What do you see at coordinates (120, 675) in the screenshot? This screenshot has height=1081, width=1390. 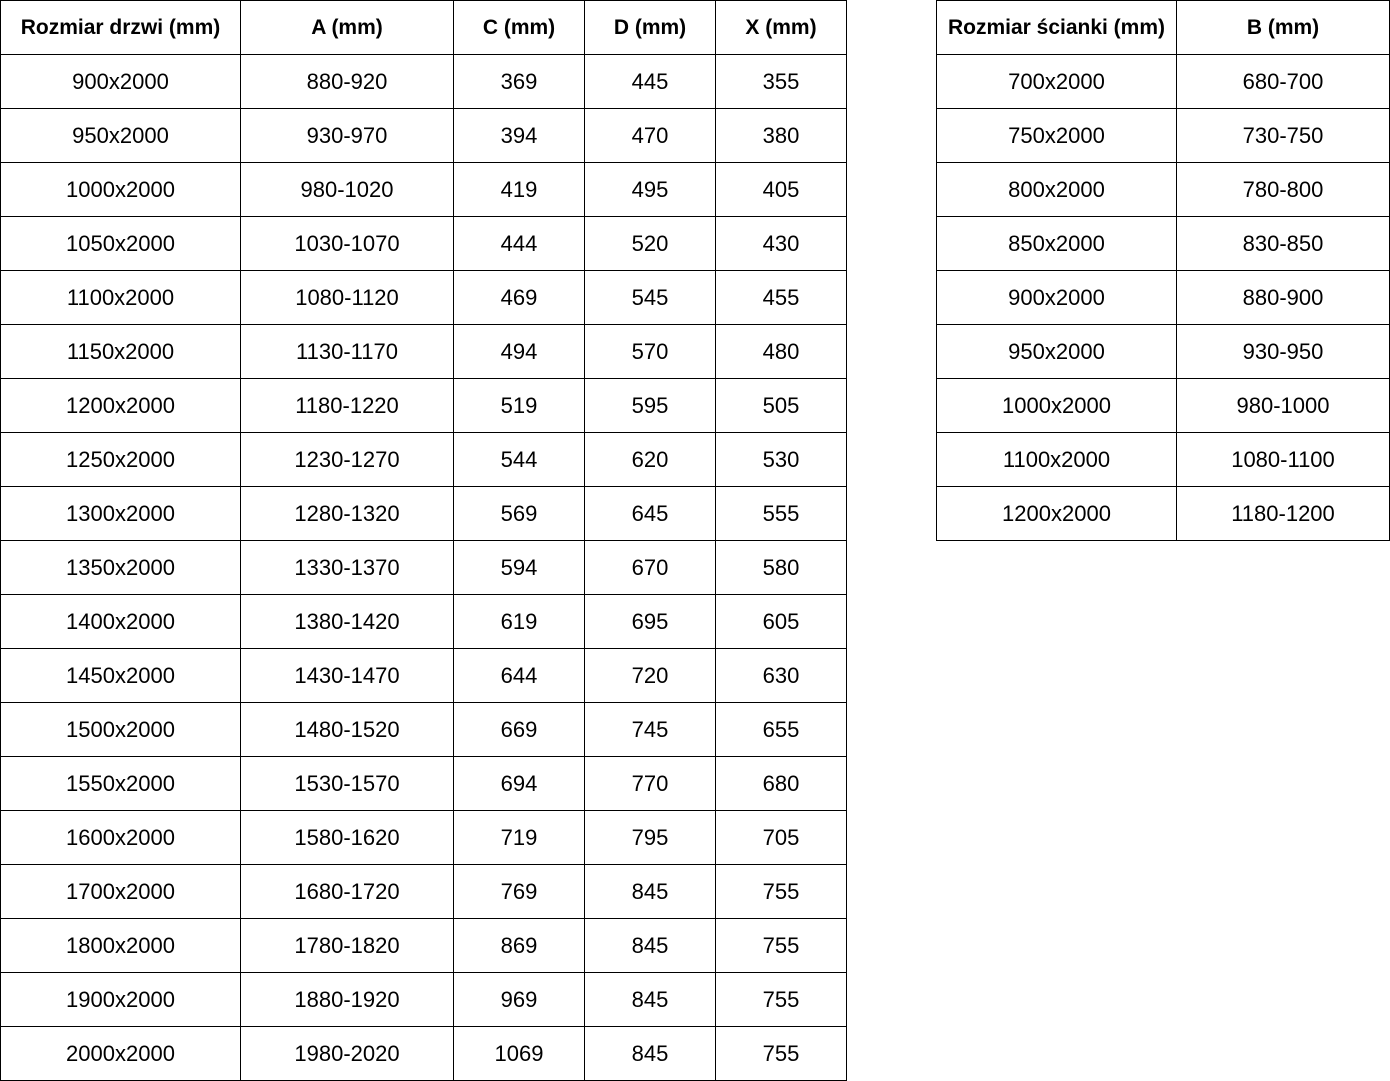 I see `table-cell: 1450x2000` at bounding box center [120, 675].